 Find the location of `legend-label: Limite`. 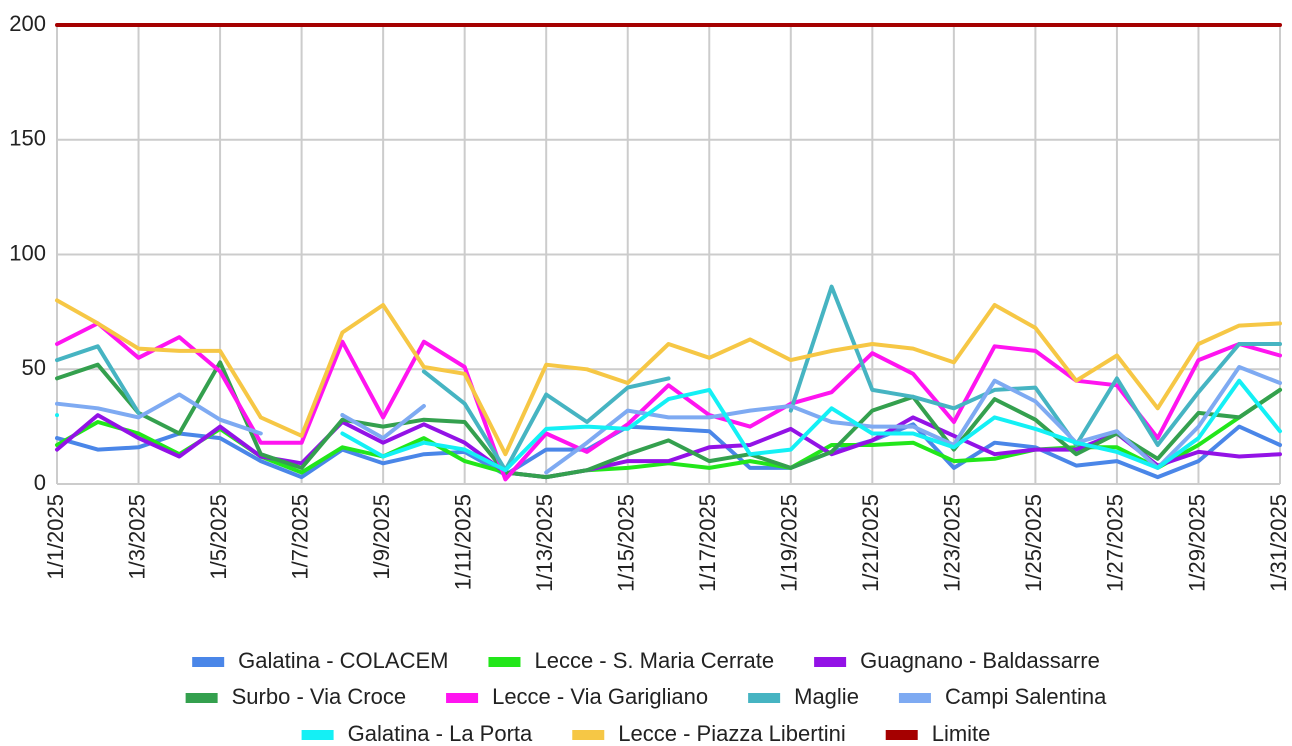

legend-label: Limite is located at coordinates (961, 733).